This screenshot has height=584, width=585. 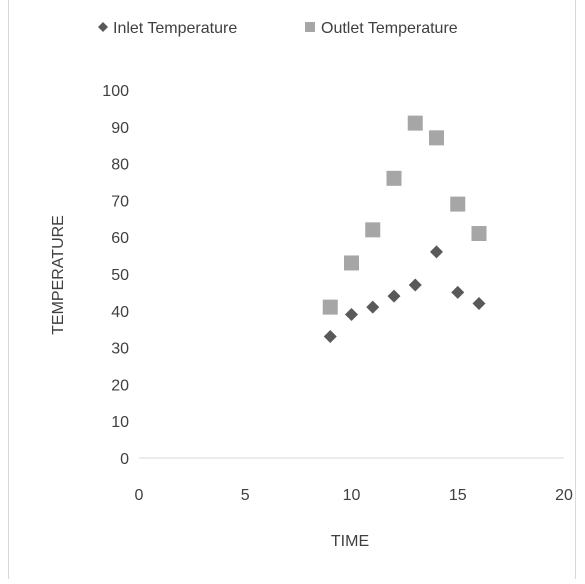 What do you see at coordinates (120, 385) in the screenshot?
I see `y-tick-label: 20` at bounding box center [120, 385].